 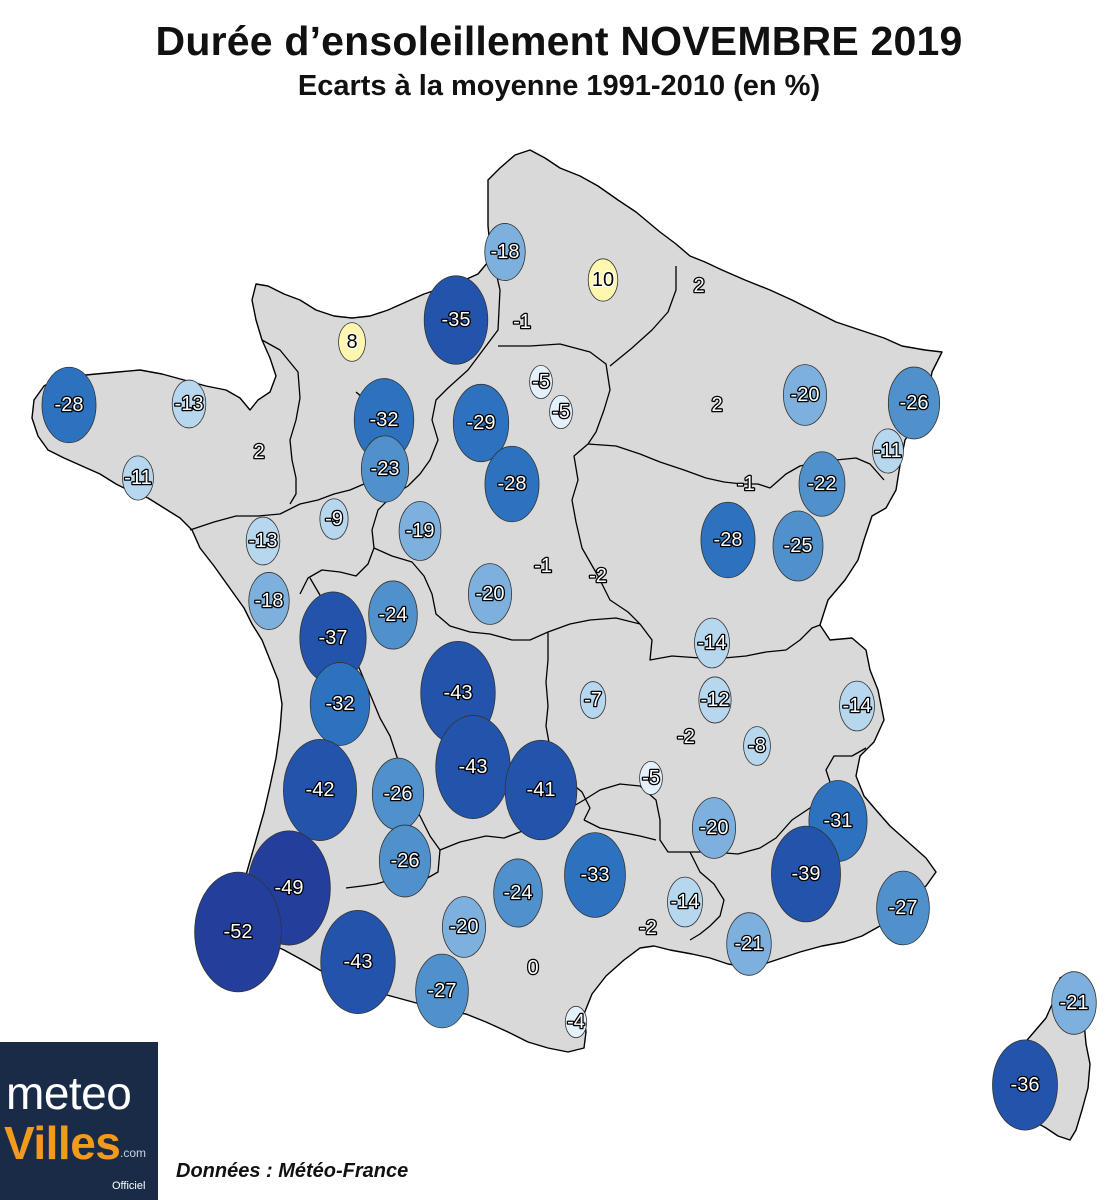 What do you see at coordinates (505, 252) in the screenshot?
I see `station-value: -18` at bounding box center [505, 252].